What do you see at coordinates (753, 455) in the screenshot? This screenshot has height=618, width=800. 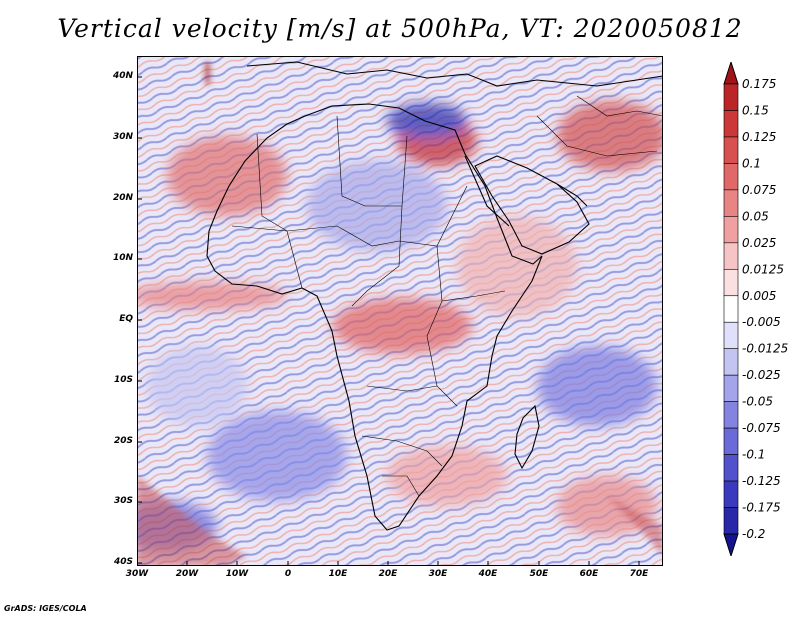 I see `colorbar-label: -0.1` at bounding box center [753, 455].